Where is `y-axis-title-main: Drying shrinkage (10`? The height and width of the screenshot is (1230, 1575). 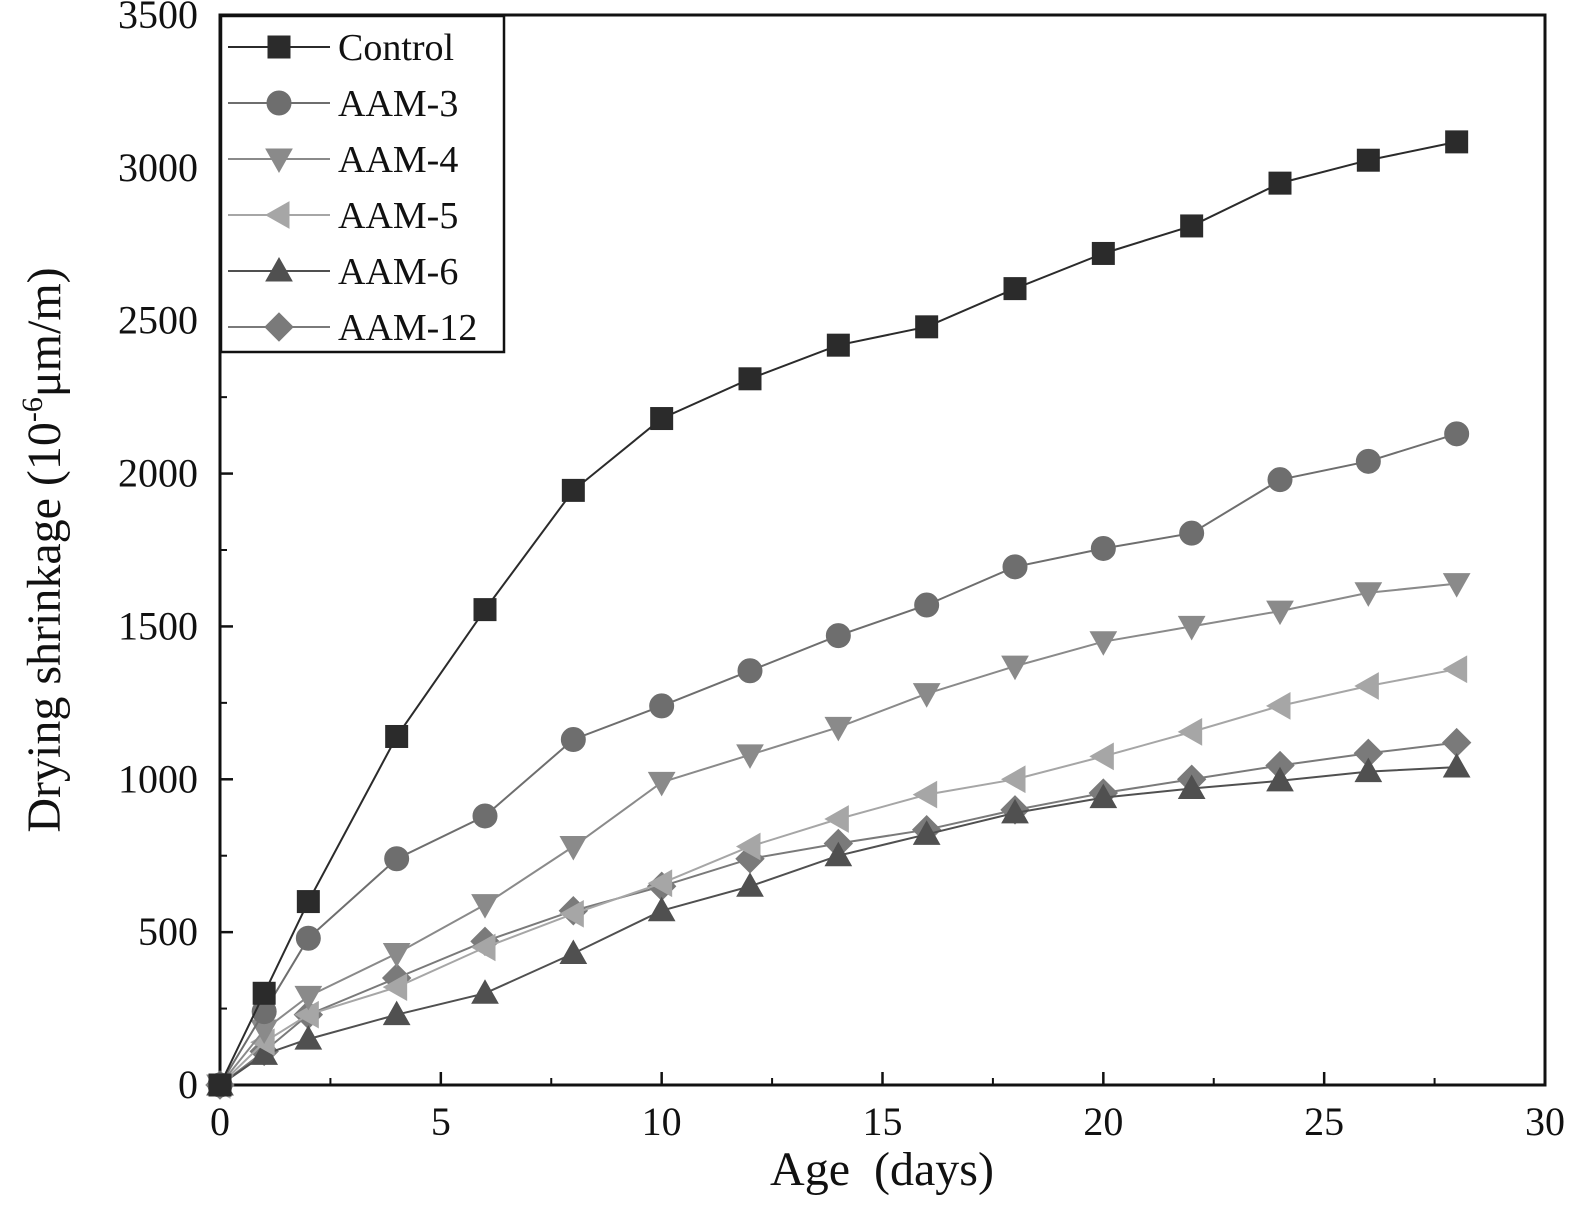 y-axis-title-main: Drying shrinkage (10 is located at coordinates (44, 627).